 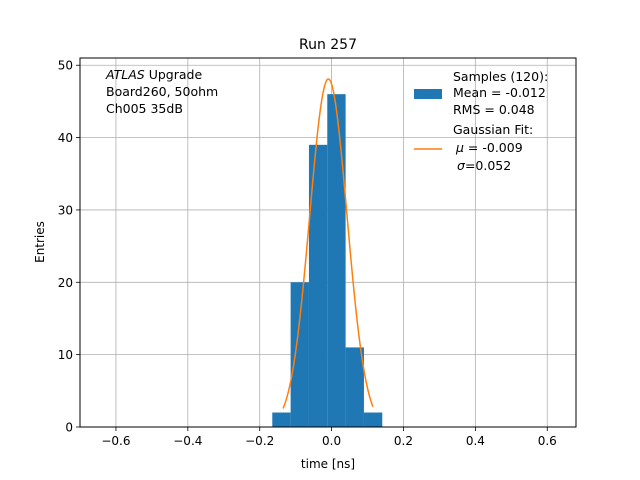 What do you see at coordinates (493, 129) in the screenshot?
I see `legend-fit-header: Gaussian Fit:` at bounding box center [493, 129].